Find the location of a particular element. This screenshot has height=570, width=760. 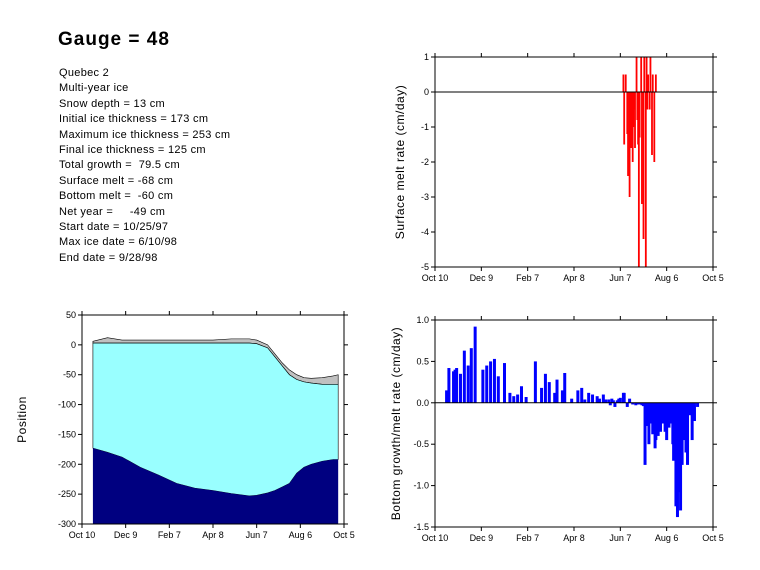

position-chart is located at coordinates (213, 419).